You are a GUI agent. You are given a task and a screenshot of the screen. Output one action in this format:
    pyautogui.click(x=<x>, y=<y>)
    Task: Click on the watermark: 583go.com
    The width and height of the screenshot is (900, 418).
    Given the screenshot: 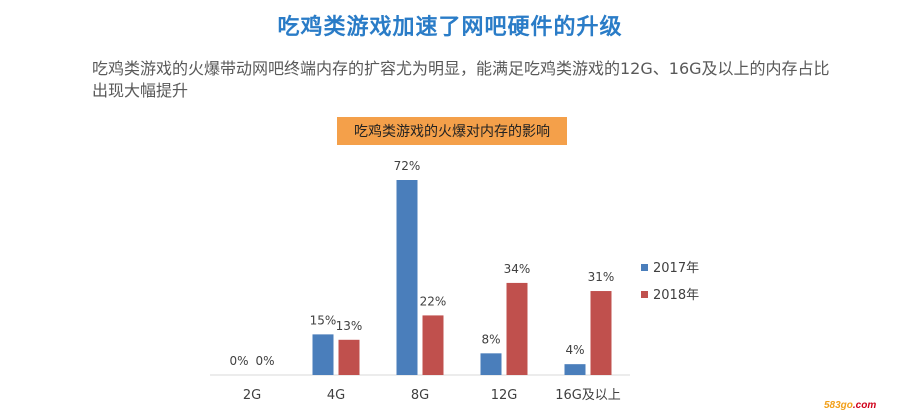 What is the action you would take?
    pyautogui.click(x=850, y=405)
    